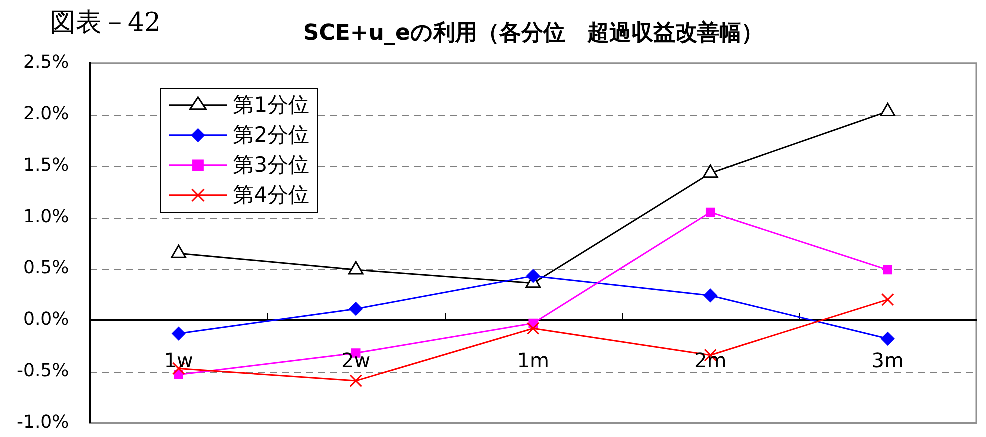 The image size is (986, 437). What do you see at coordinates (46, 165) in the screenshot?
I see `y-tick-label: 1.5%` at bounding box center [46, 165].